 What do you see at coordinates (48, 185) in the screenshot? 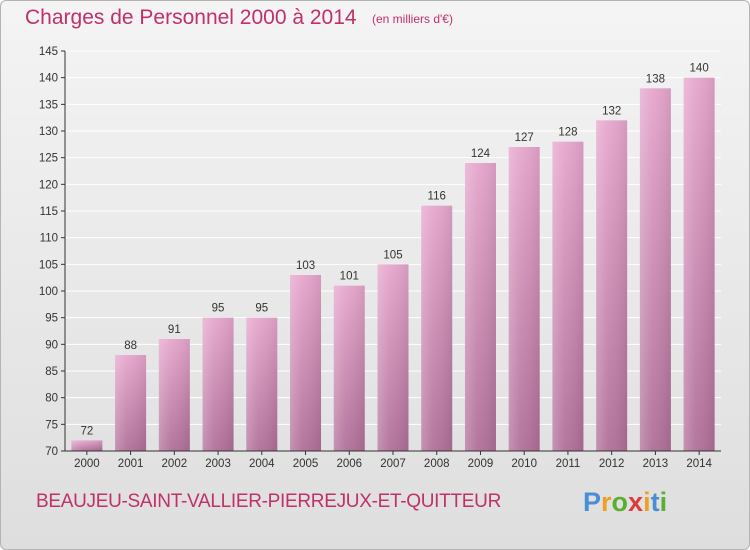
I see `y-tick-label: 120` at bounding box center [48, 185].